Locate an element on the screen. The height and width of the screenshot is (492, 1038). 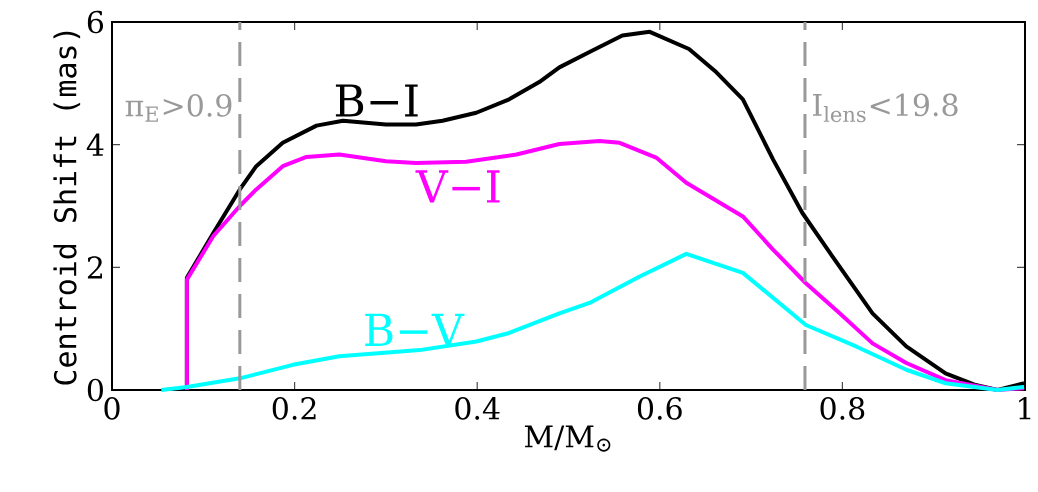
y-tick-label: 6 is located at coordinates (95, 22).